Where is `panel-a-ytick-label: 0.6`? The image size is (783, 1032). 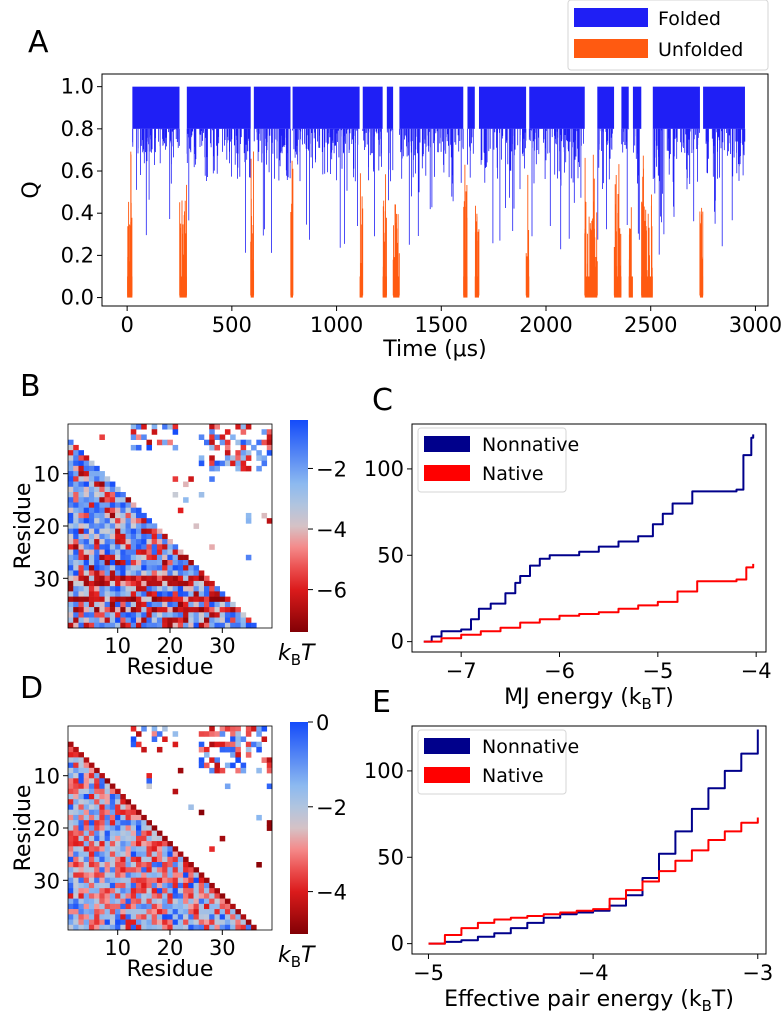 panel-a-ytick-label: 0.6 is located at coordinates (77, 171).